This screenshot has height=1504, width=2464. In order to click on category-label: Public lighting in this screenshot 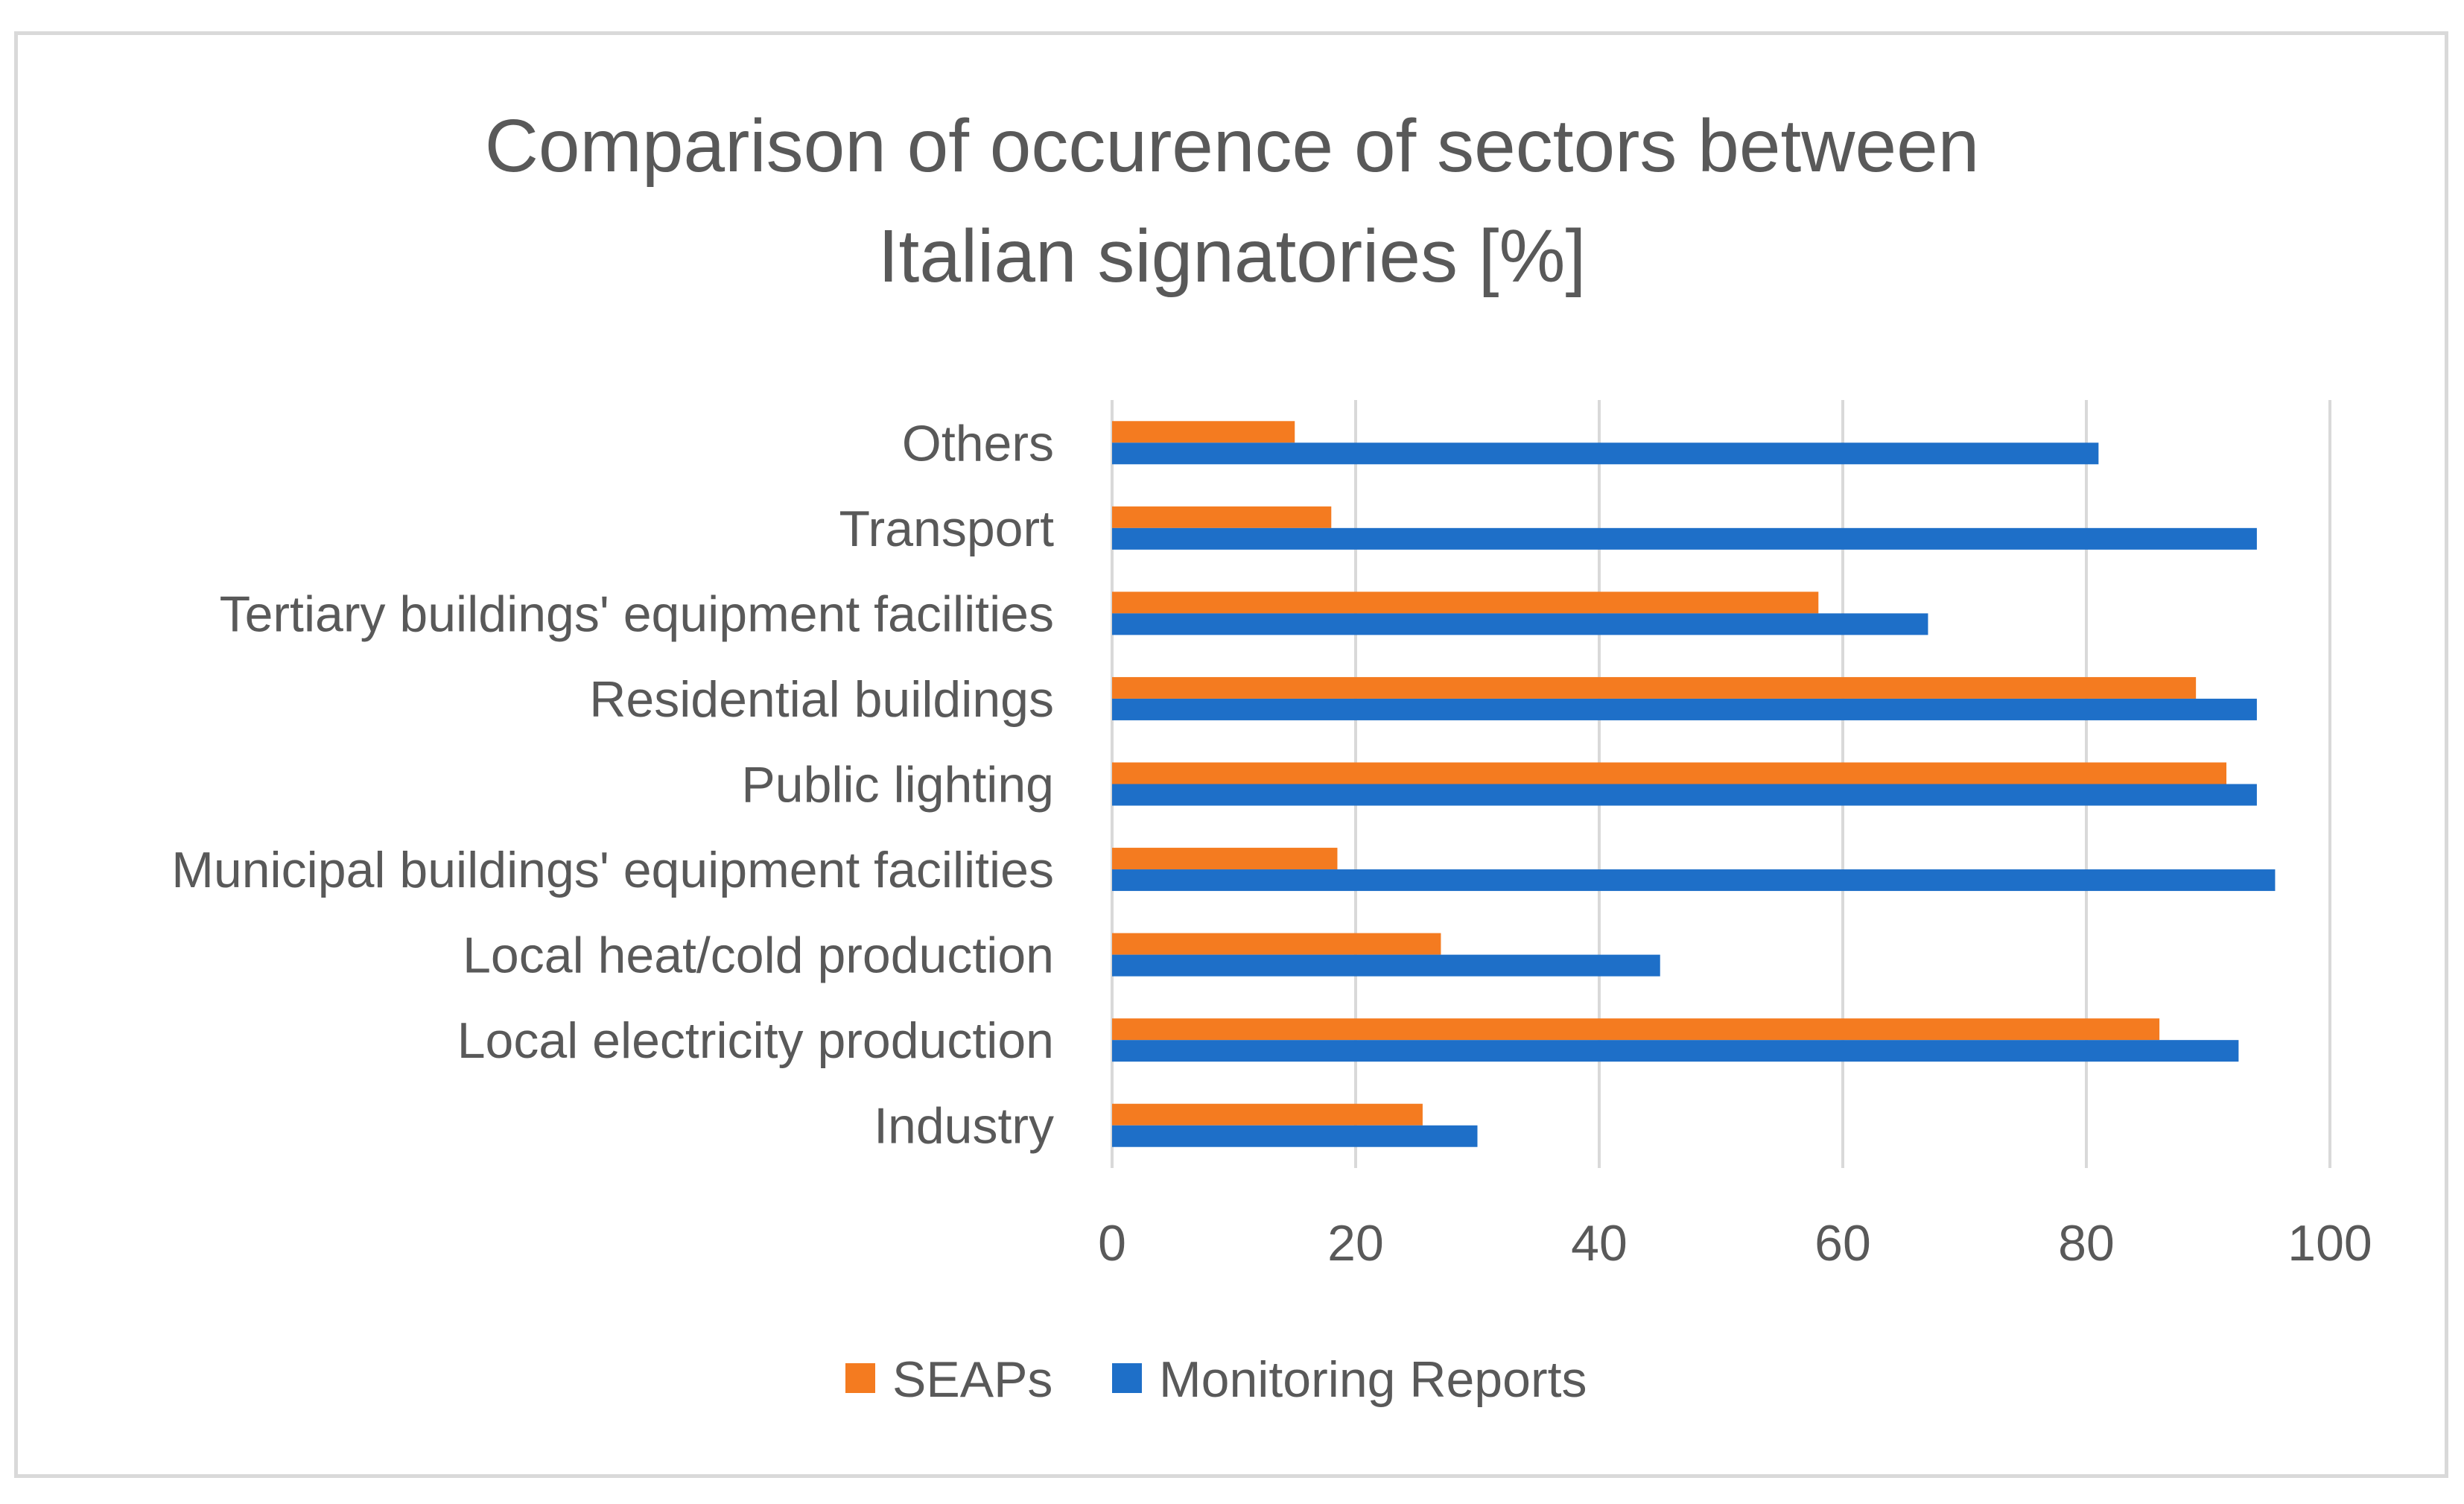, I will do `click(897, 785)`.